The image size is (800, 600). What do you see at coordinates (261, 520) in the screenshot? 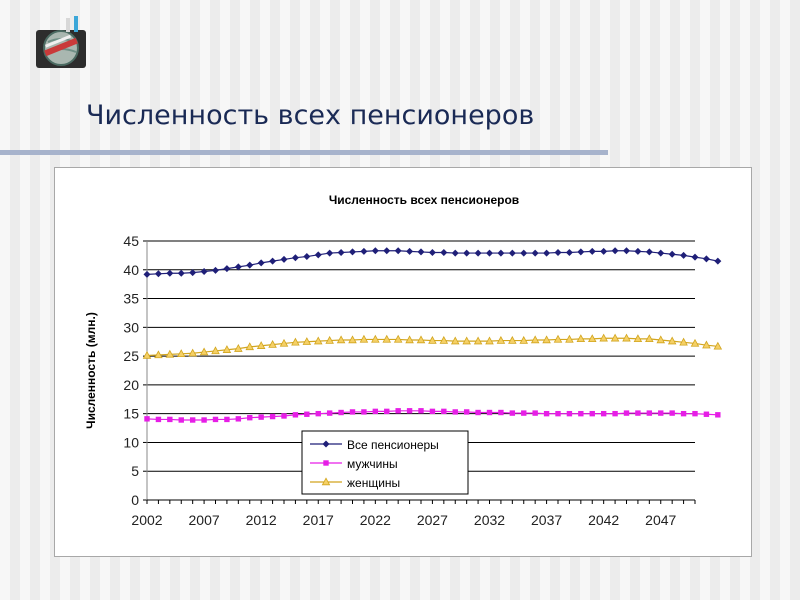
I see `x-tick-label: 2012` at bounding box center [261, 520].